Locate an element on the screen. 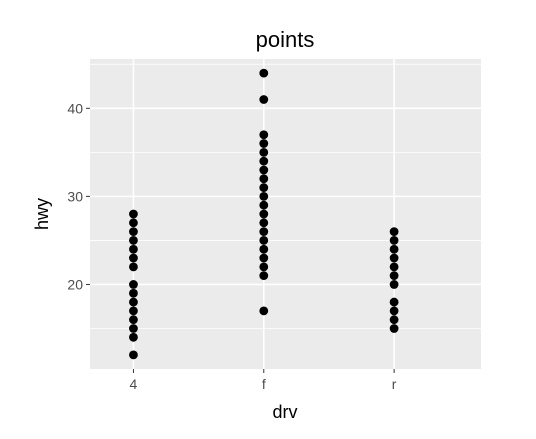 The image size is (536, 439). x-axis: 4 f r is located at coordinates (263, 380).